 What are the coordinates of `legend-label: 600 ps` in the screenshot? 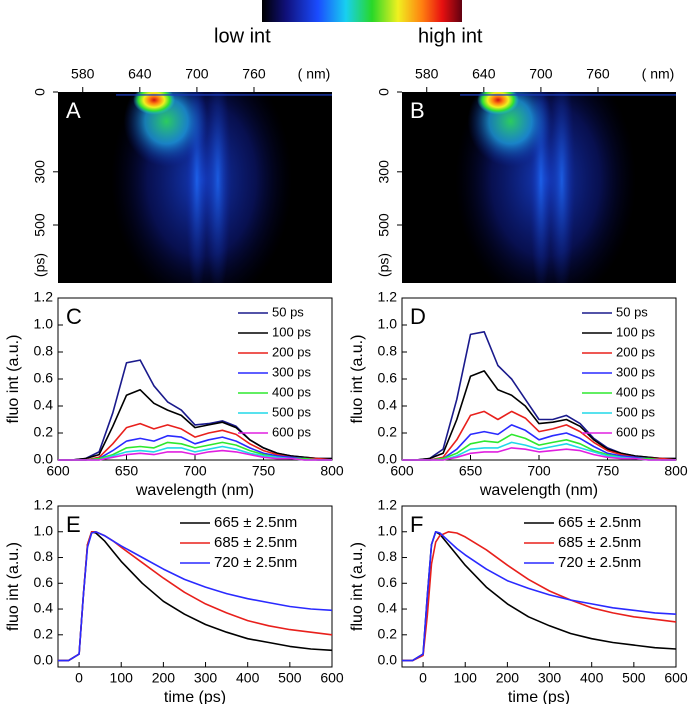 It's located at (636, 431).